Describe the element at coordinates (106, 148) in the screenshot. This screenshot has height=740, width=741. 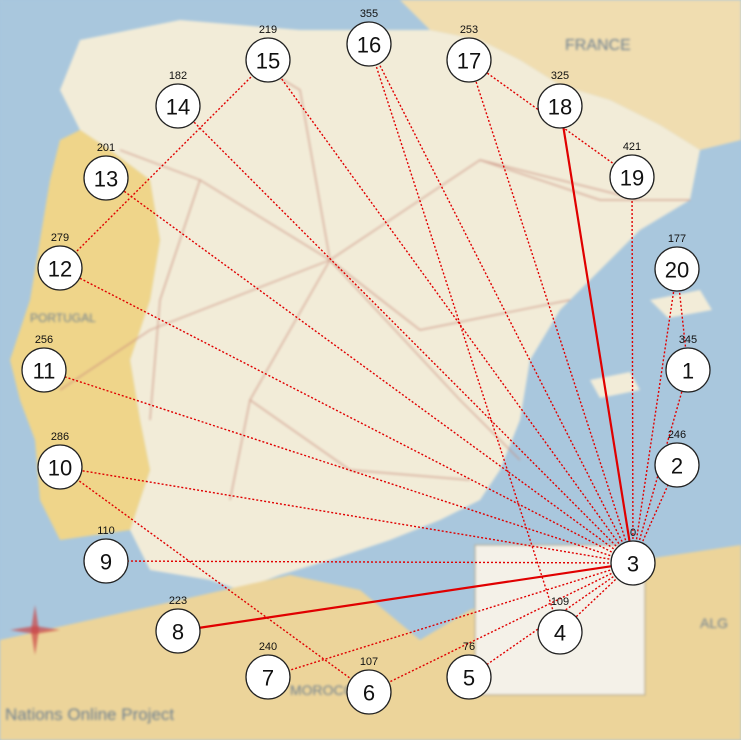
I see `node-weight-label: 201` at that location.